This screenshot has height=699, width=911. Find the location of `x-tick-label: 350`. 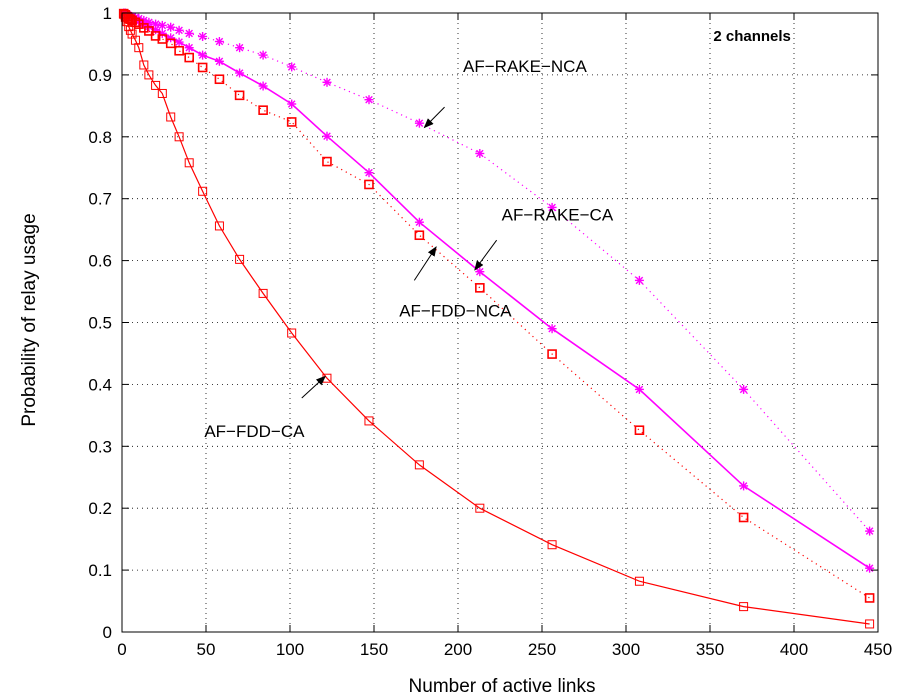

x-tick-label: 350 is located at coordinates (710, 649).